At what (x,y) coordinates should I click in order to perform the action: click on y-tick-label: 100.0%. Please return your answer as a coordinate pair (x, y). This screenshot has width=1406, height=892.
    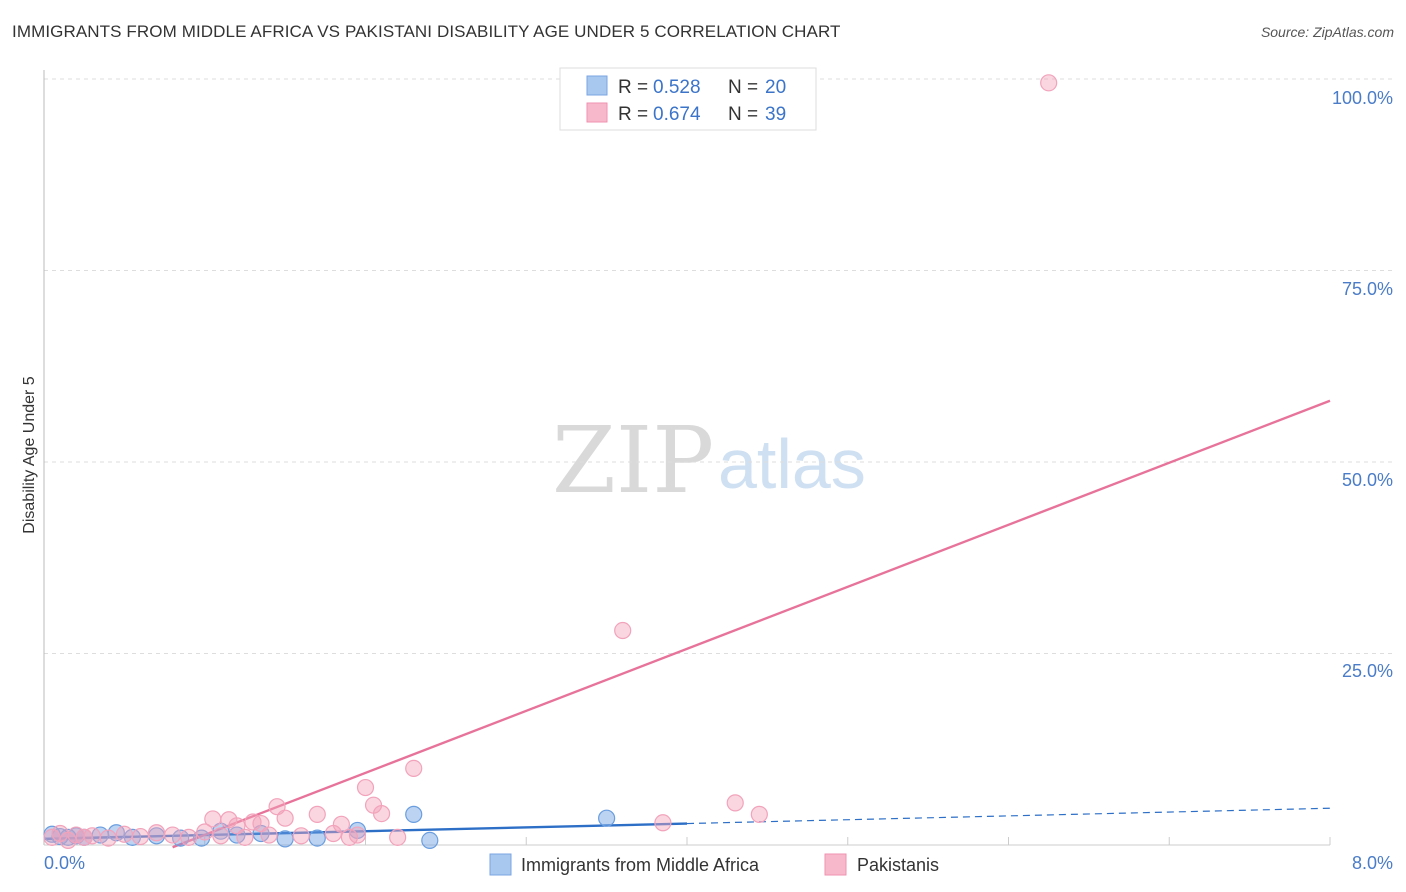
    Looking at the image, I should click on (1362, 98).